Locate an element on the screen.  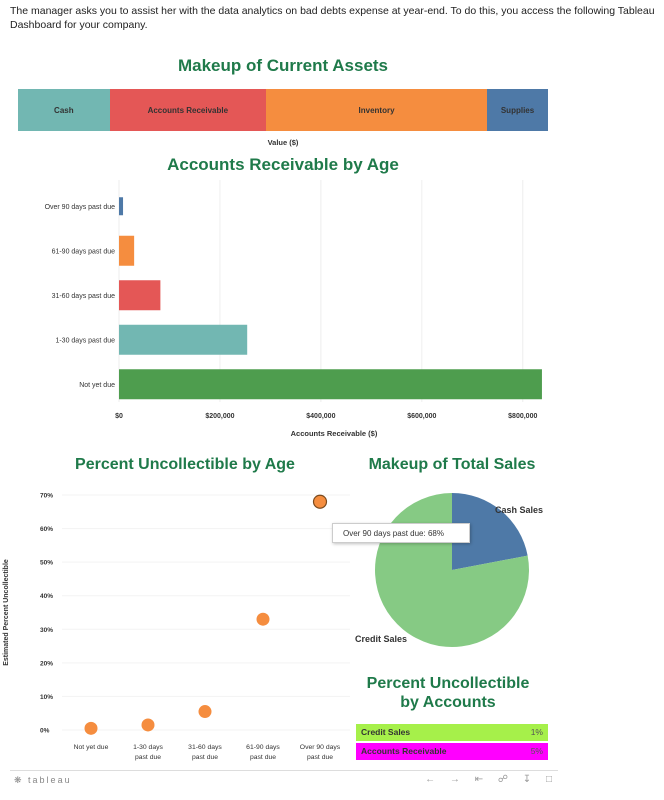
pct-xtick-label: Not yet due is located at coordinates (91, 747).